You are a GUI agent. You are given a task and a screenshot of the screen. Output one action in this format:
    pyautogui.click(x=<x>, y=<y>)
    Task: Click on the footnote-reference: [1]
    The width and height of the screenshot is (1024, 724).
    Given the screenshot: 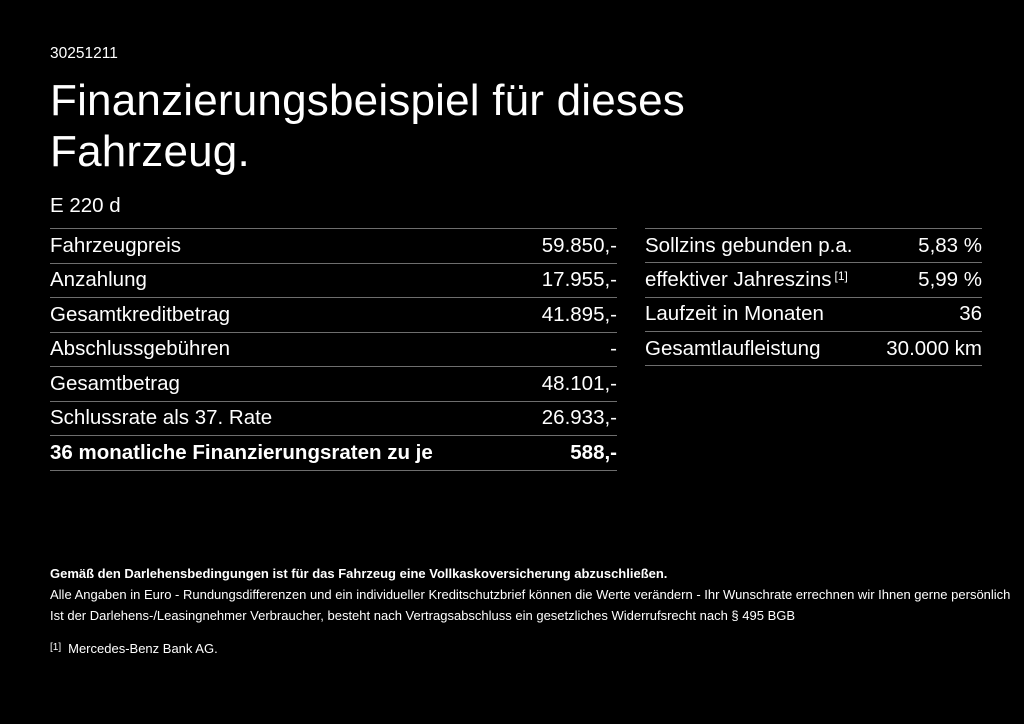 What is the action you would take?
    pyautogui.click(x=841, y=275)
    